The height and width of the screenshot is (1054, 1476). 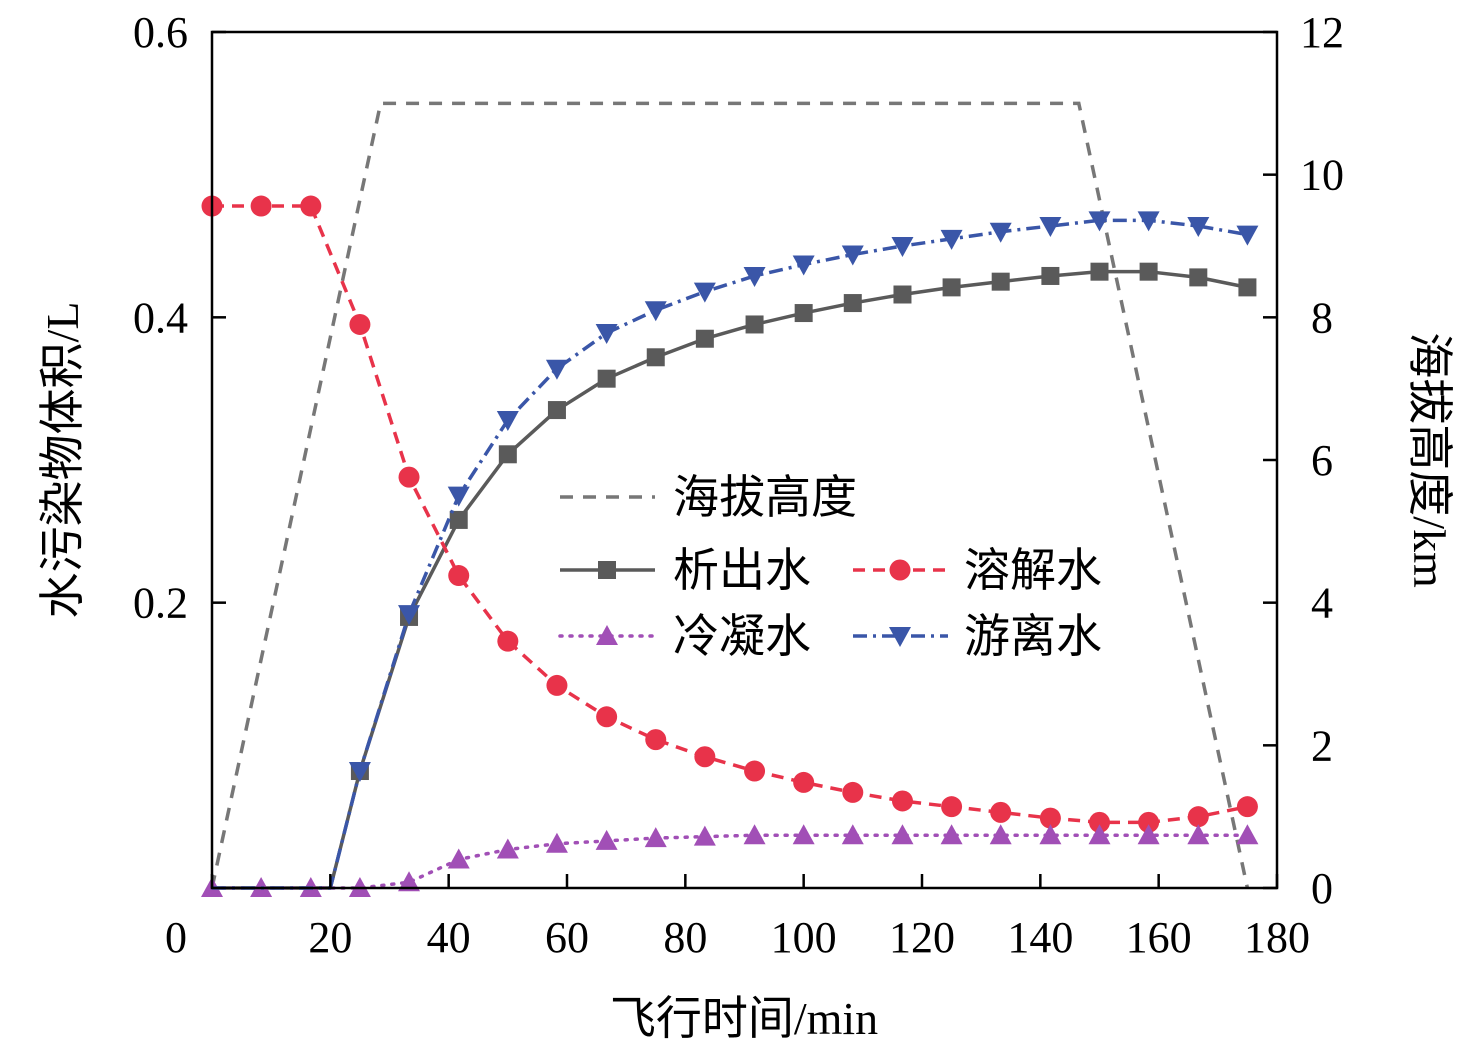 What do you see at coordinates (1000, 232) in the screenshot?
I see `point-游离水-13` at bounding box center [1000, 232].